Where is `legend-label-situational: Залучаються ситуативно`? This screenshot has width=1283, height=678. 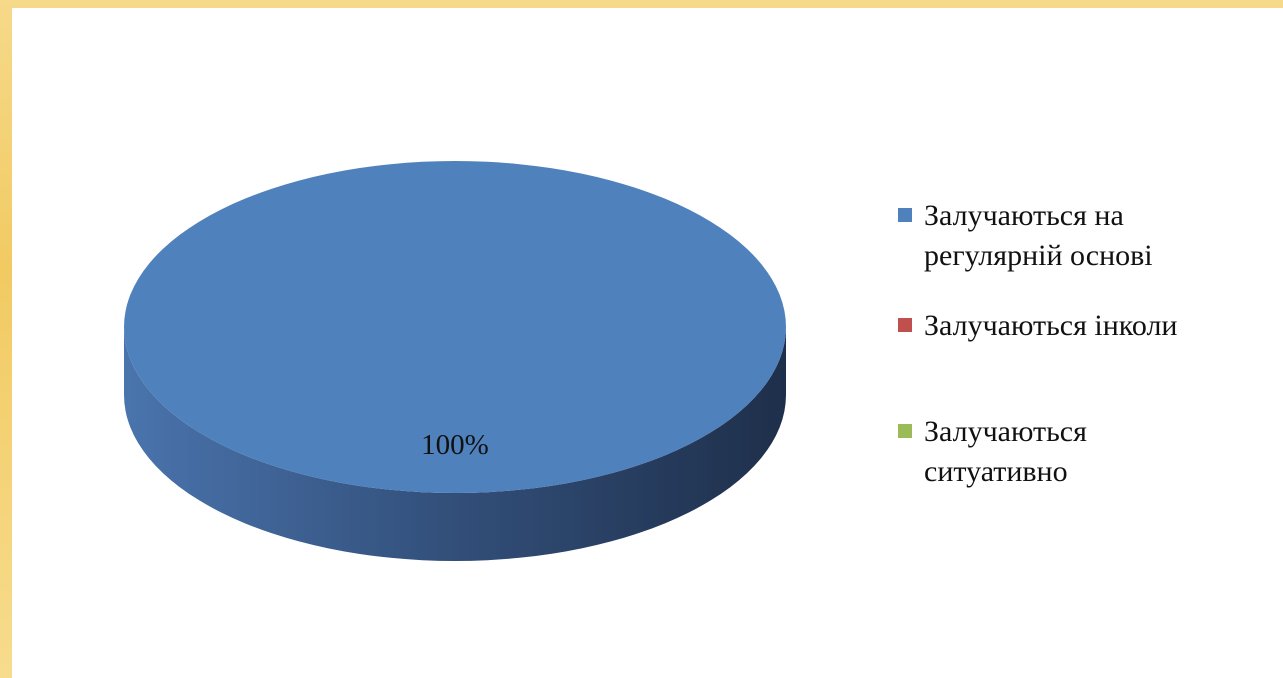
legend-label-situational: Залучаються ситуативно is located at coordinates (1005, 451).